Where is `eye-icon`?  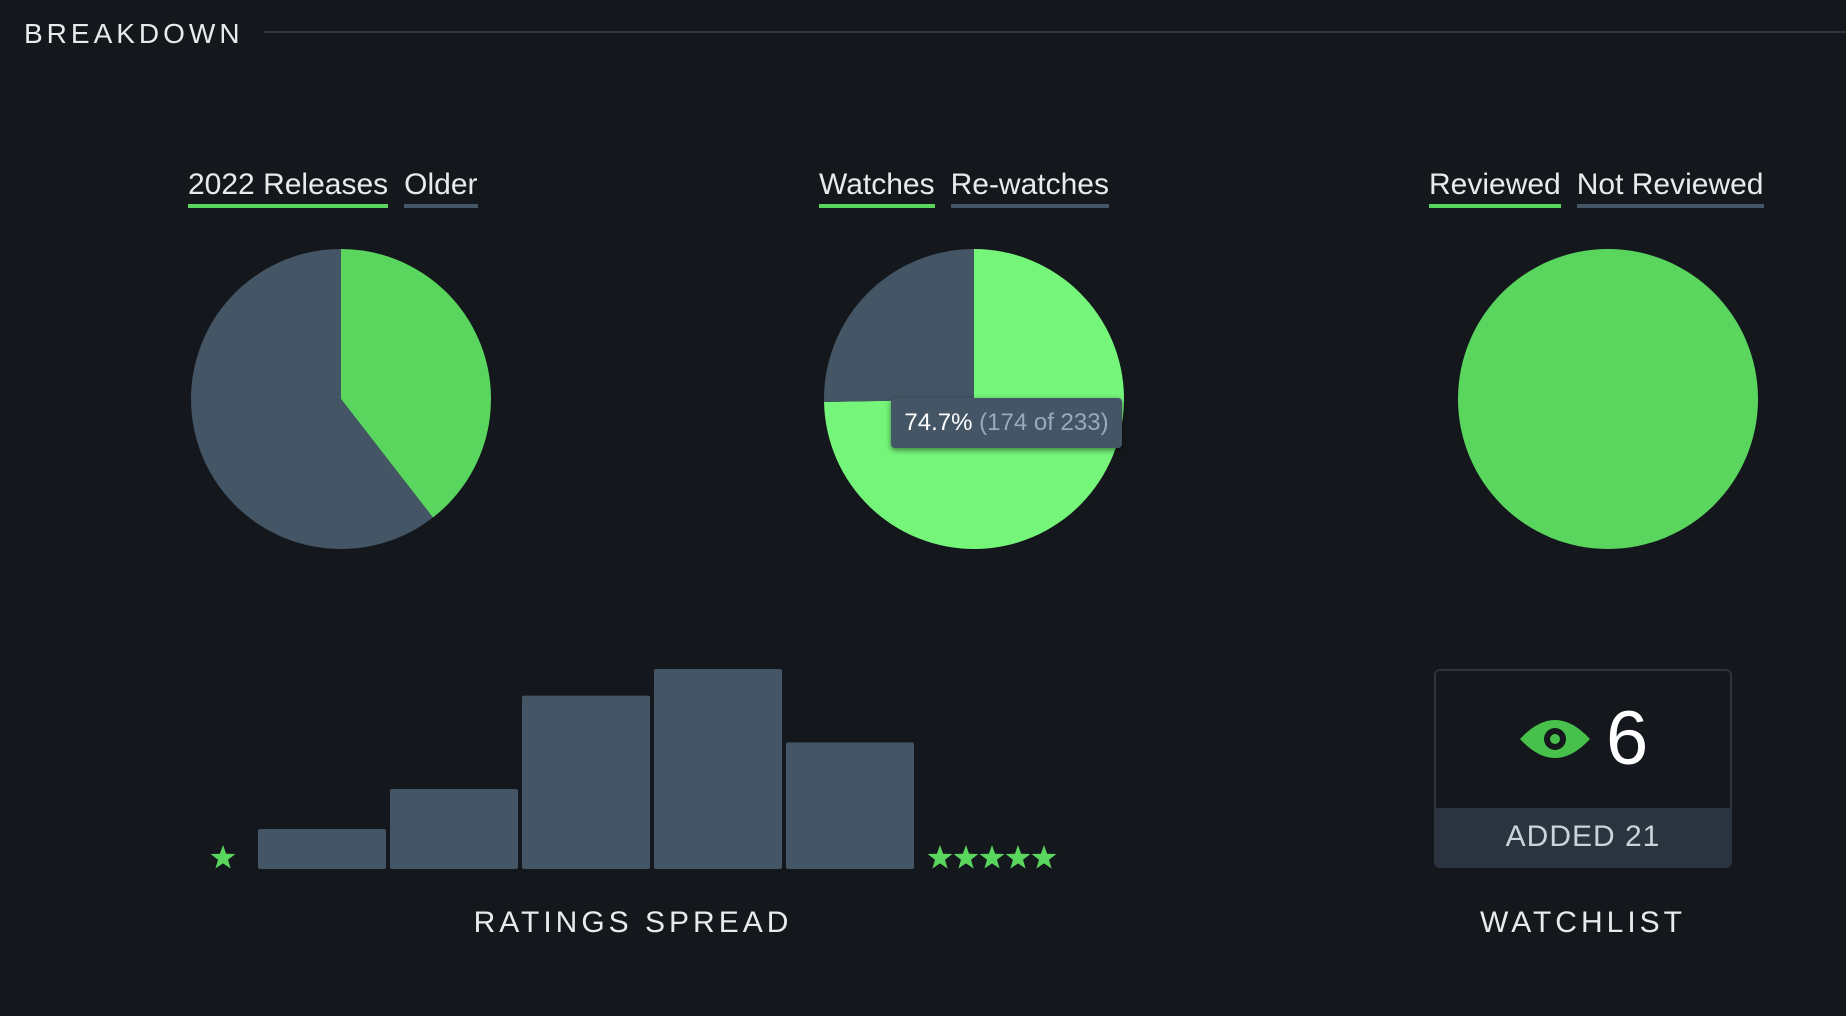
eye-icon is located at coordinates (1555, 739).